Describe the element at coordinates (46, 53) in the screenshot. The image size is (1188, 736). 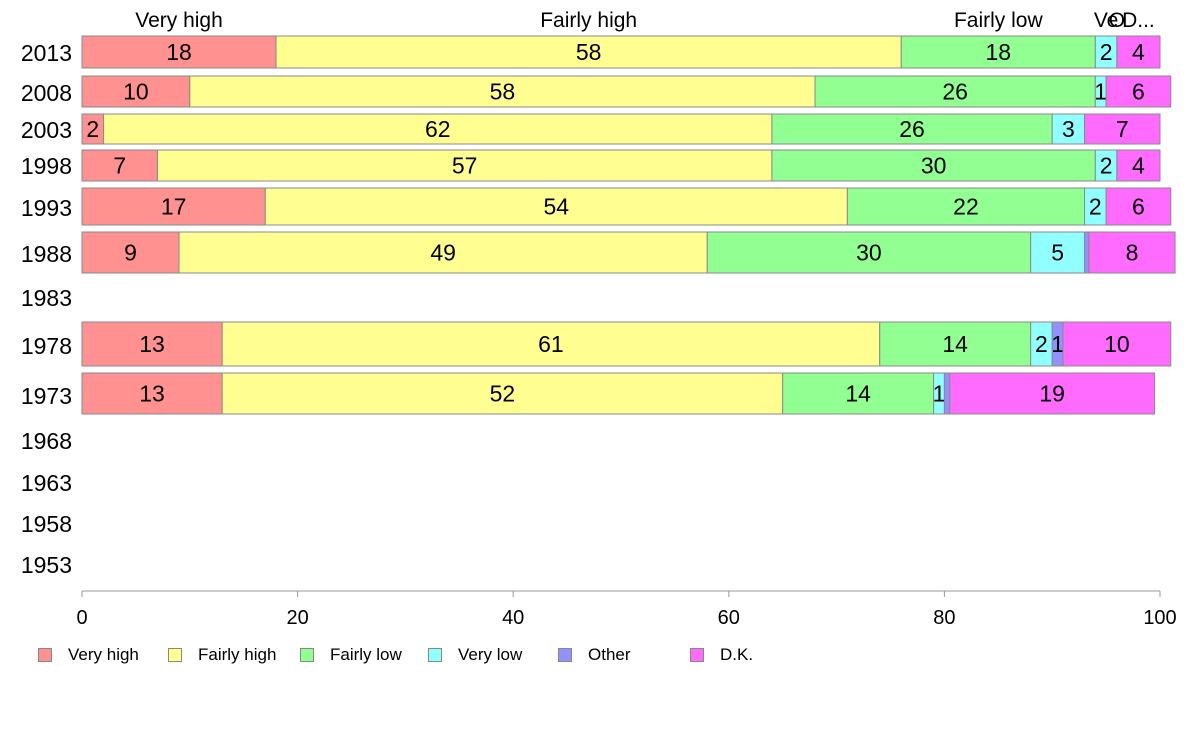
I see `y-tick-label-2013: 2013` at that location.